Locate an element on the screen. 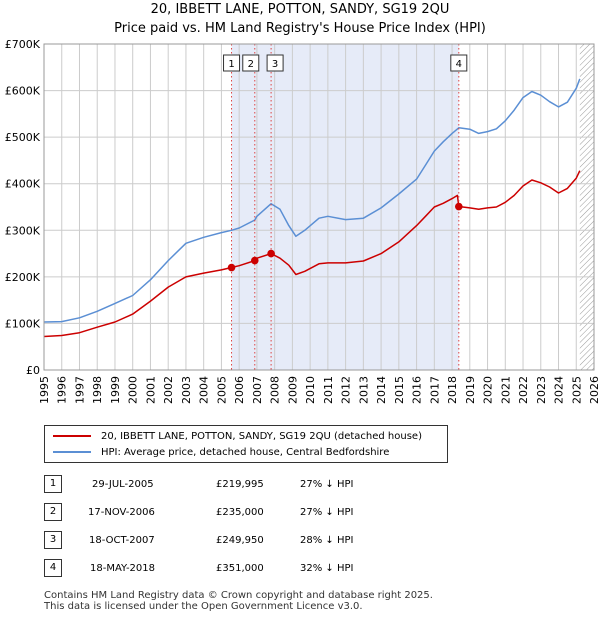 Image resolution: width=600 pixels, height=620 pixels. x-tick-label: 2017 is located at coordinates (434, 390).